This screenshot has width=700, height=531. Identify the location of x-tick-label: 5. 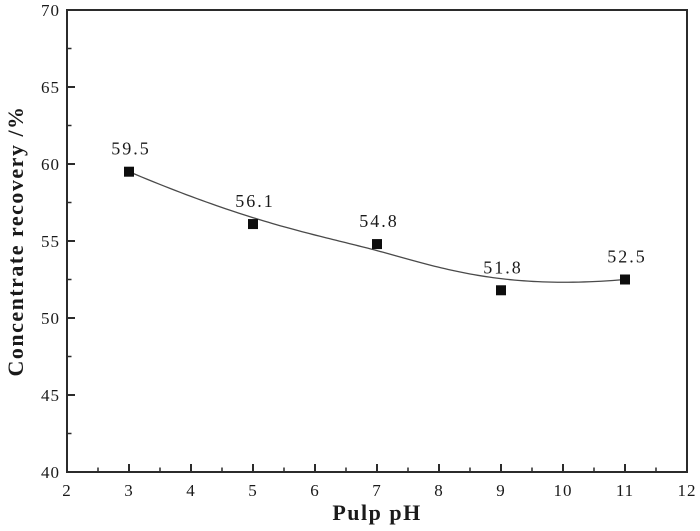
(253, 490).